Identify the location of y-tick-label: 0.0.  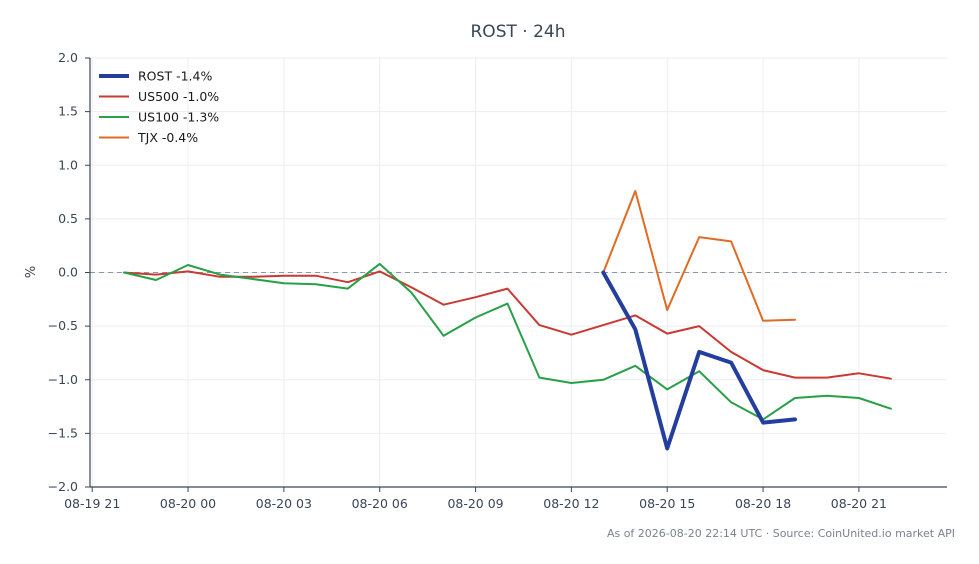
(68, 272).